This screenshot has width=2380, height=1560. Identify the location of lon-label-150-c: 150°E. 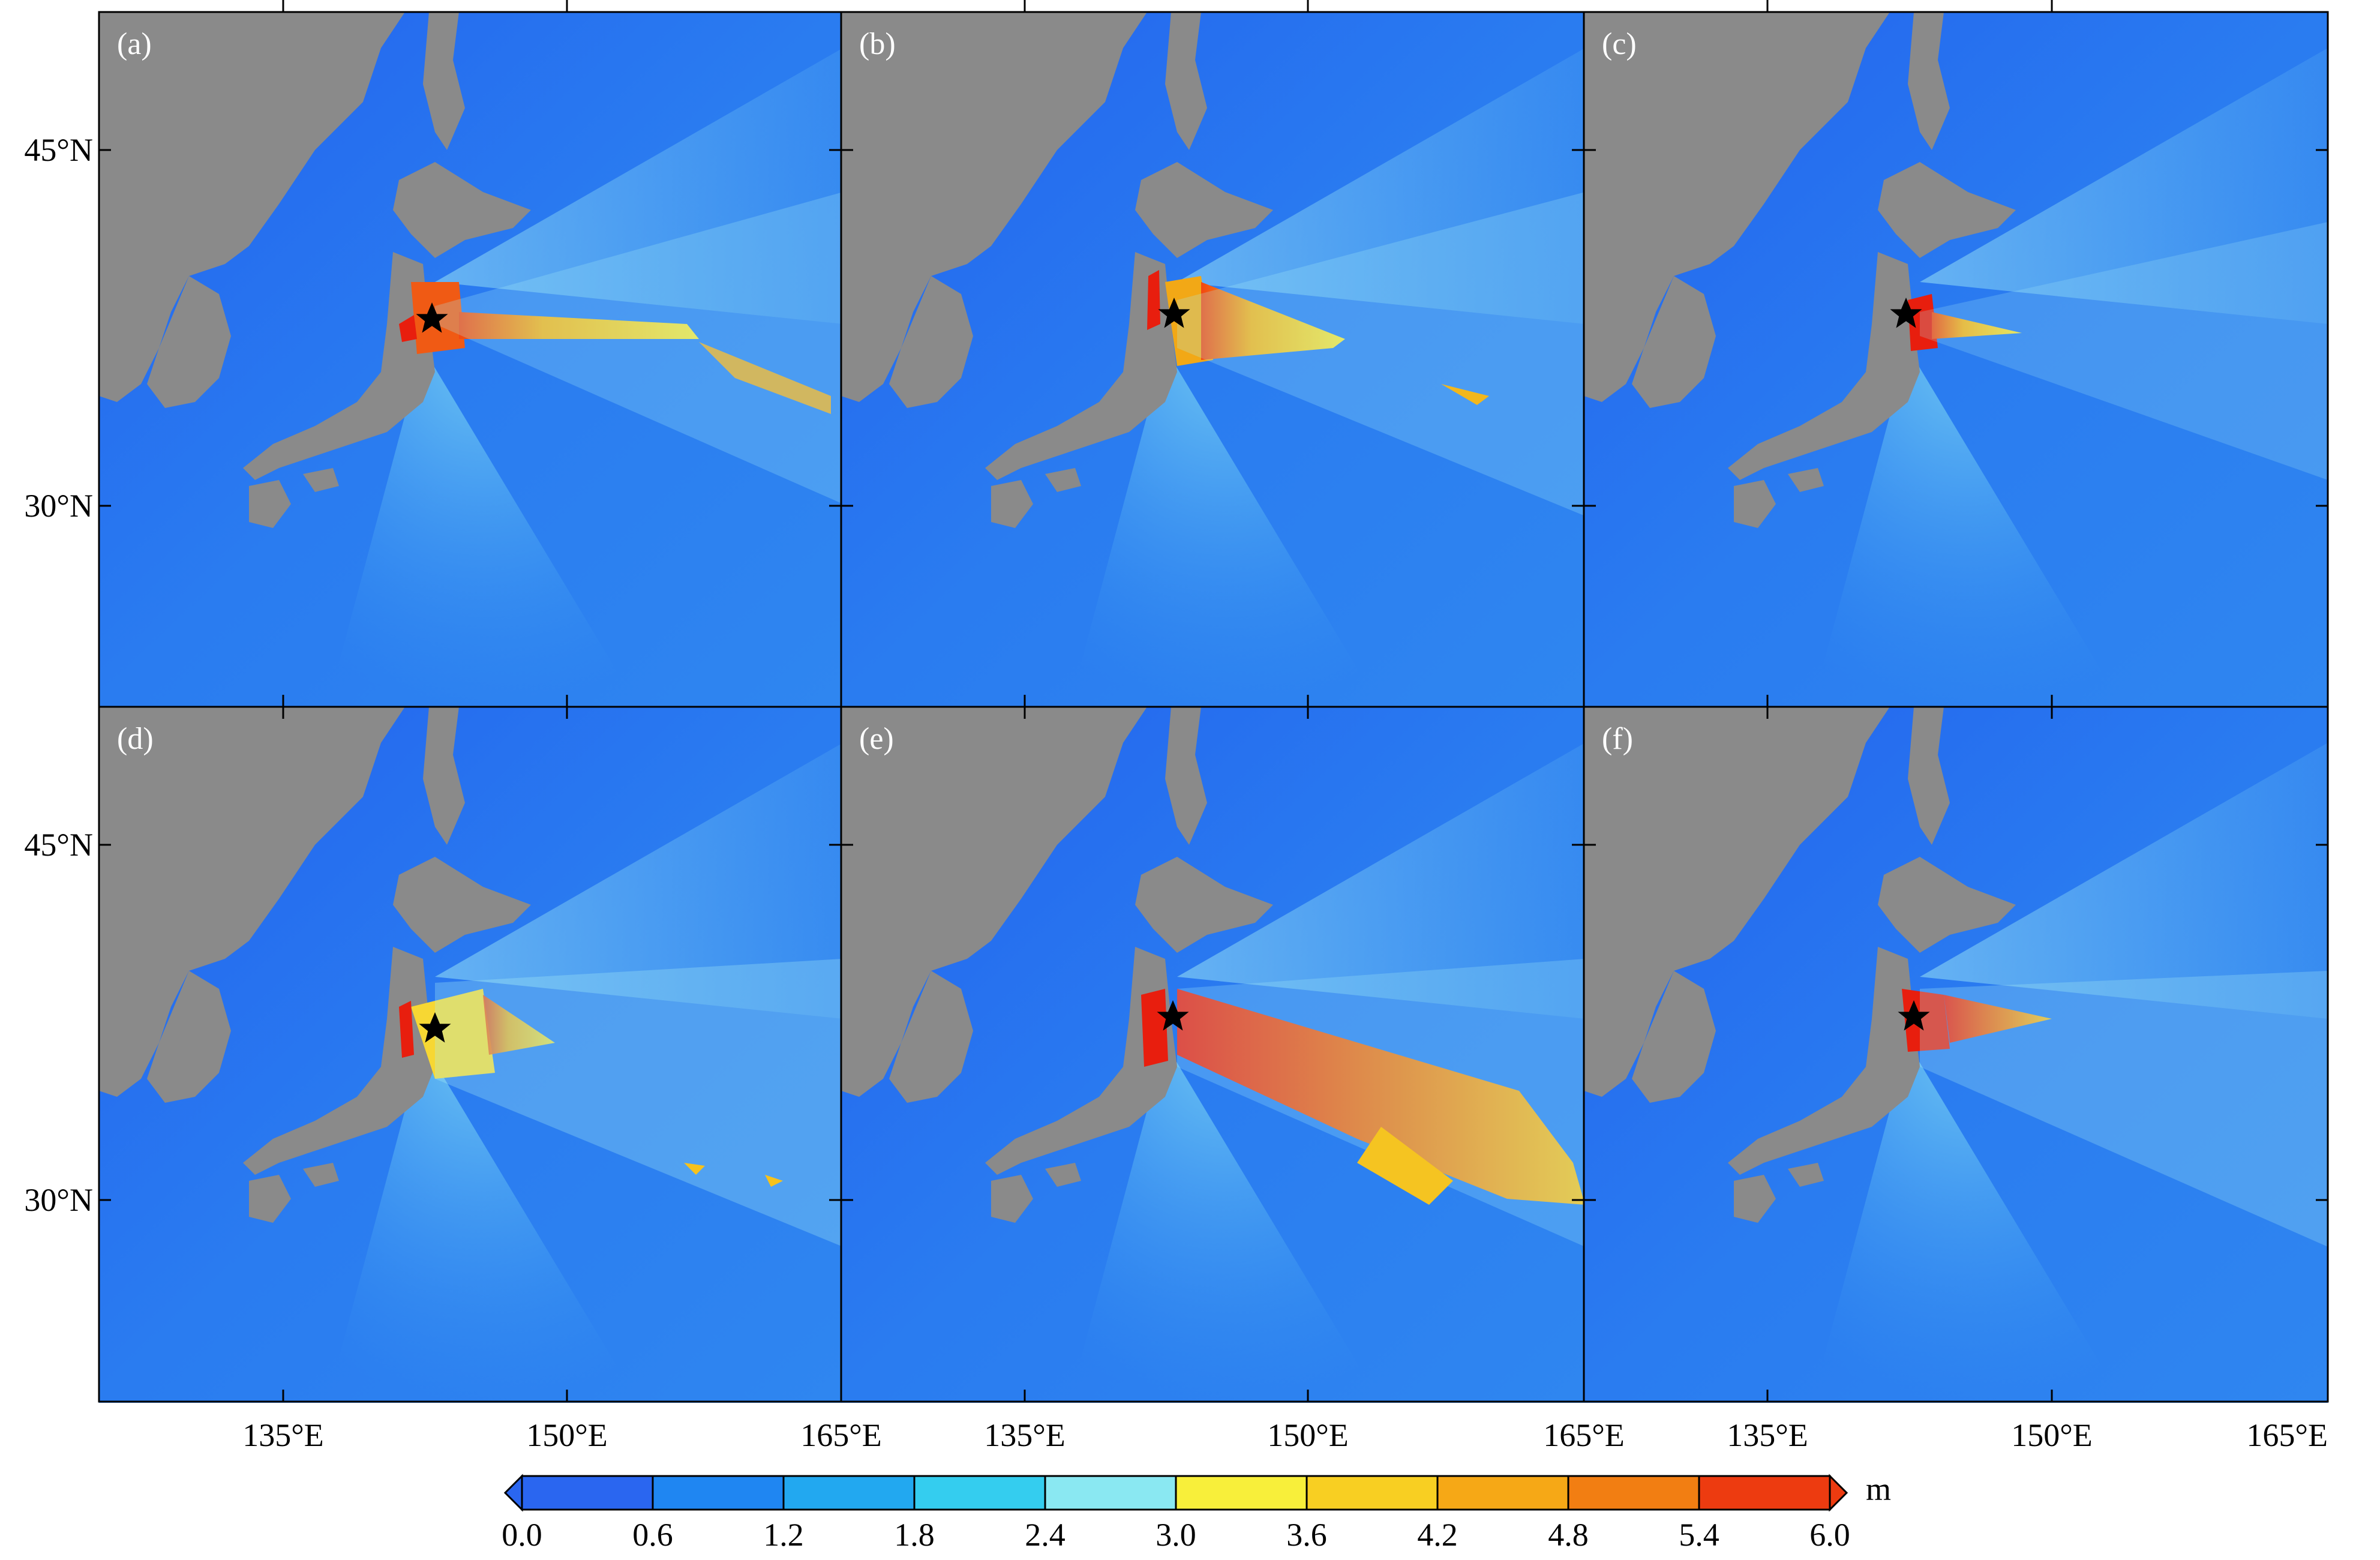
(2052, 1435).